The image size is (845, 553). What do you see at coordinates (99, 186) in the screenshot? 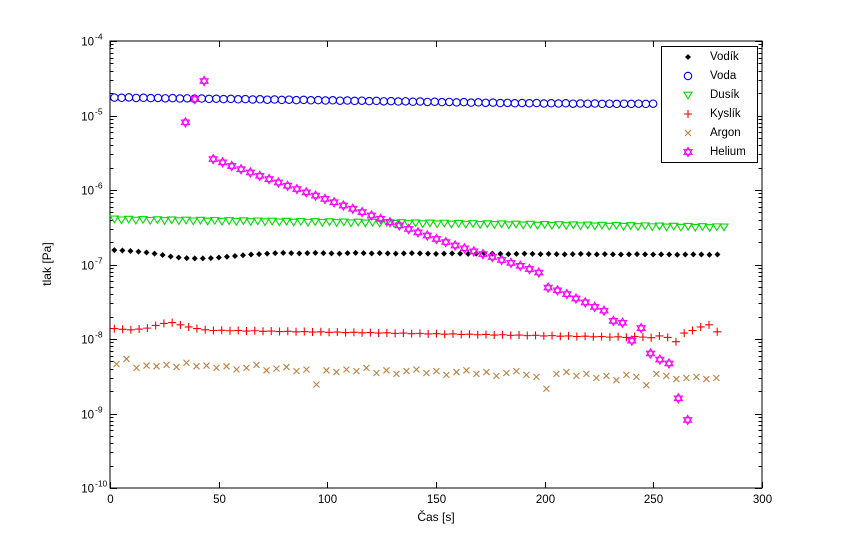
I see `svg-text: -6` at bounding box center [99, 186].